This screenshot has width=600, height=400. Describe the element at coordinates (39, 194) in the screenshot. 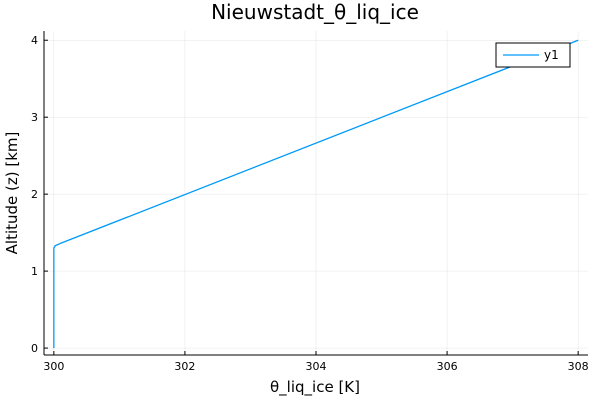

I see `y-axis-ticks: 0 1 2 3 4` at that location.